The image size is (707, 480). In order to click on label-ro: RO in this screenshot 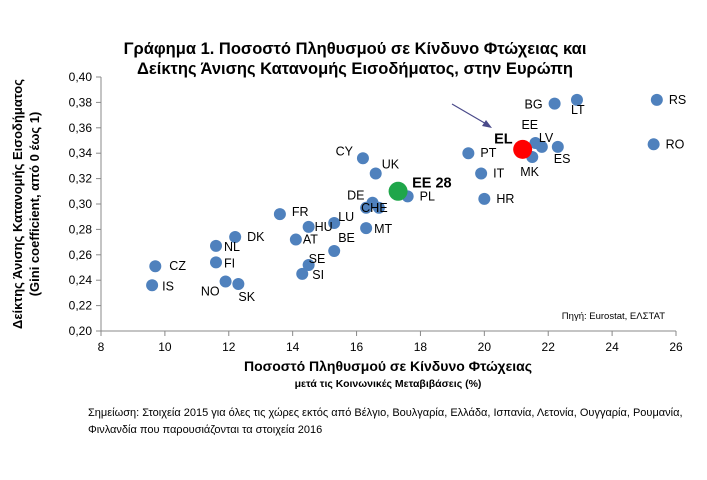, I will do `click(675, 144)`.